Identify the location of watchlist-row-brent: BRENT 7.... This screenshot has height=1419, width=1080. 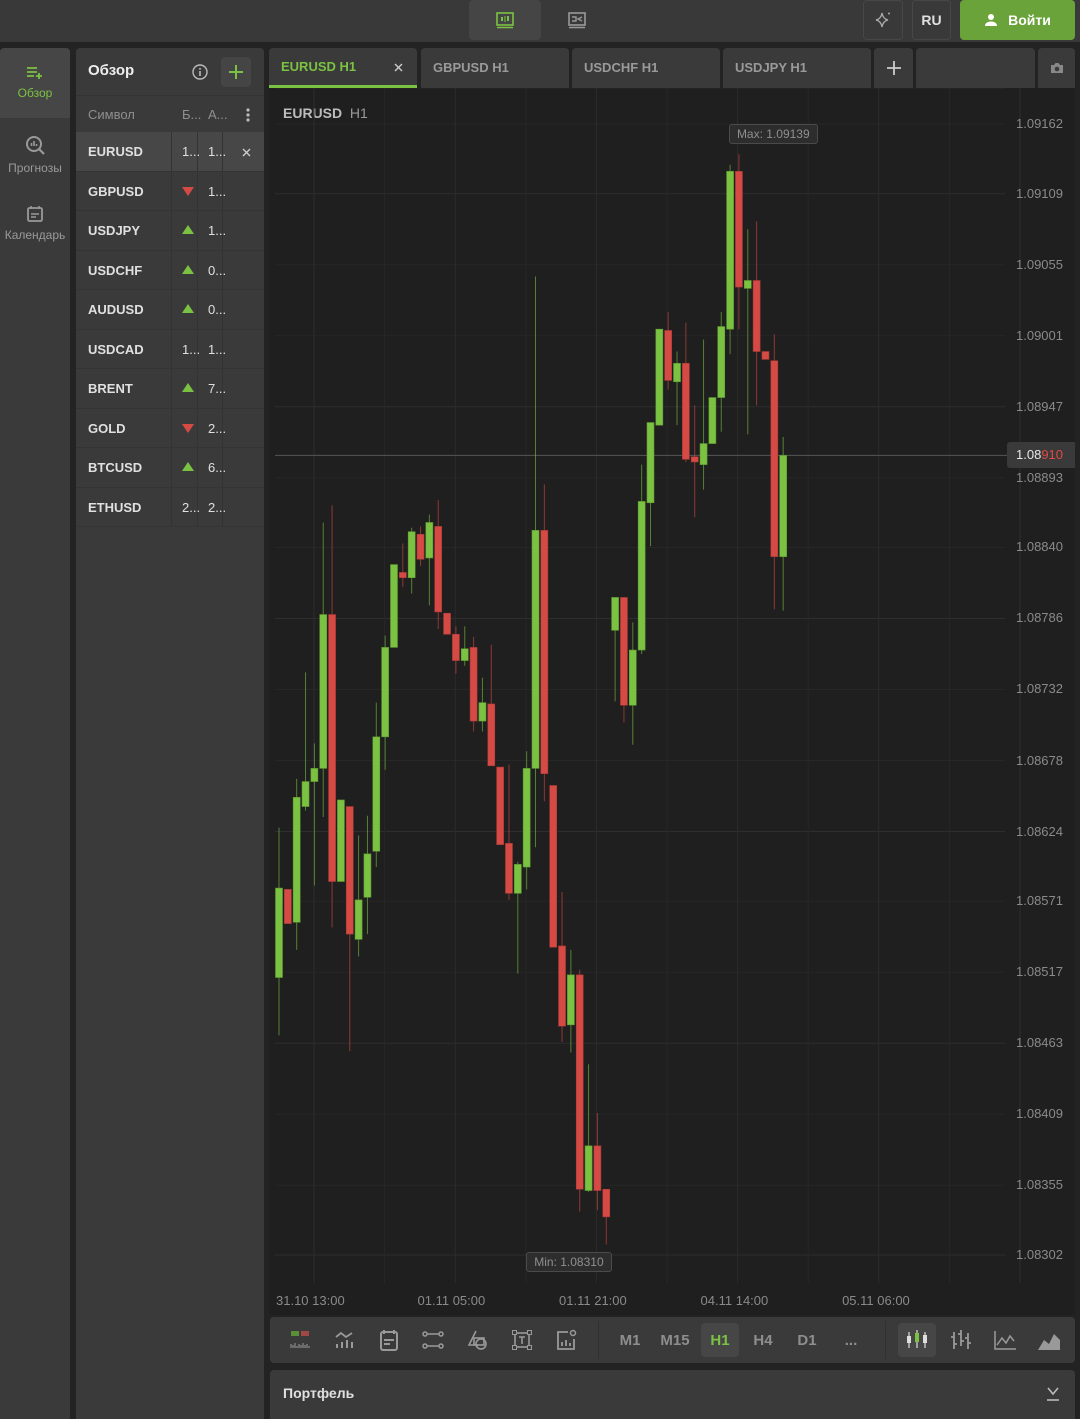
(170, 389).